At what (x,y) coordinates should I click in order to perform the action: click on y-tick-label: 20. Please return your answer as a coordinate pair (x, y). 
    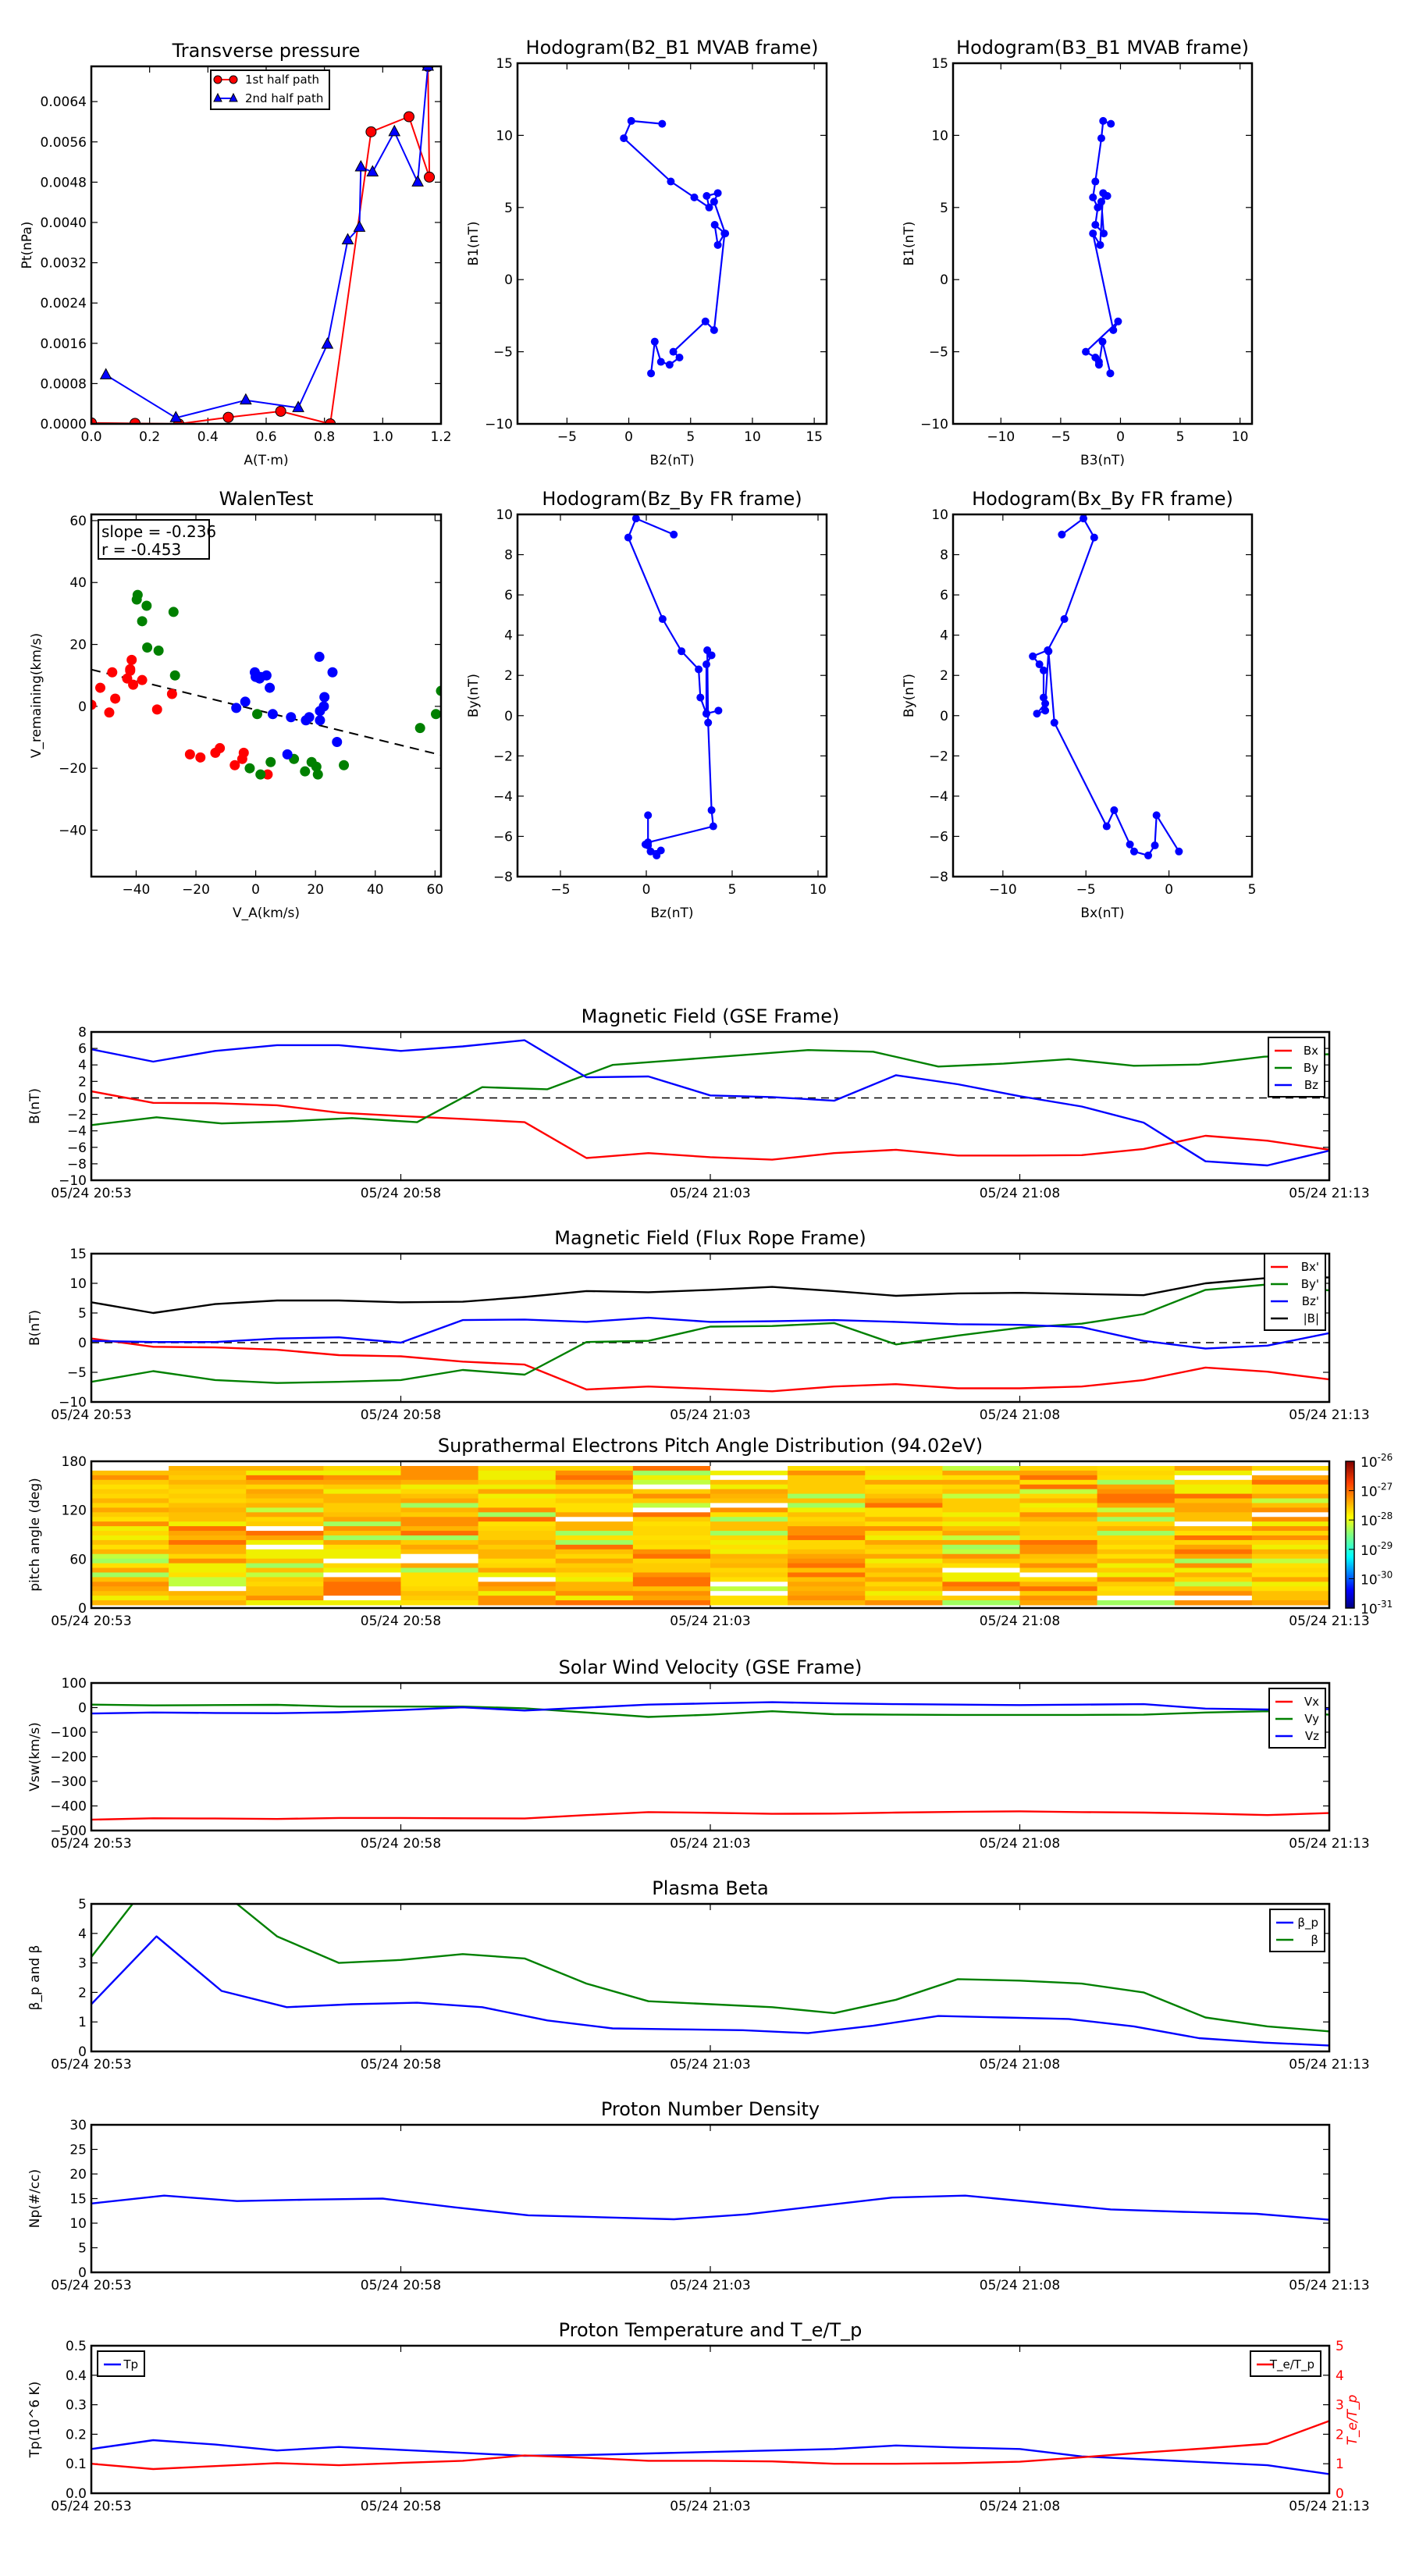
    Looking at the image, I should click on (78, 2175).